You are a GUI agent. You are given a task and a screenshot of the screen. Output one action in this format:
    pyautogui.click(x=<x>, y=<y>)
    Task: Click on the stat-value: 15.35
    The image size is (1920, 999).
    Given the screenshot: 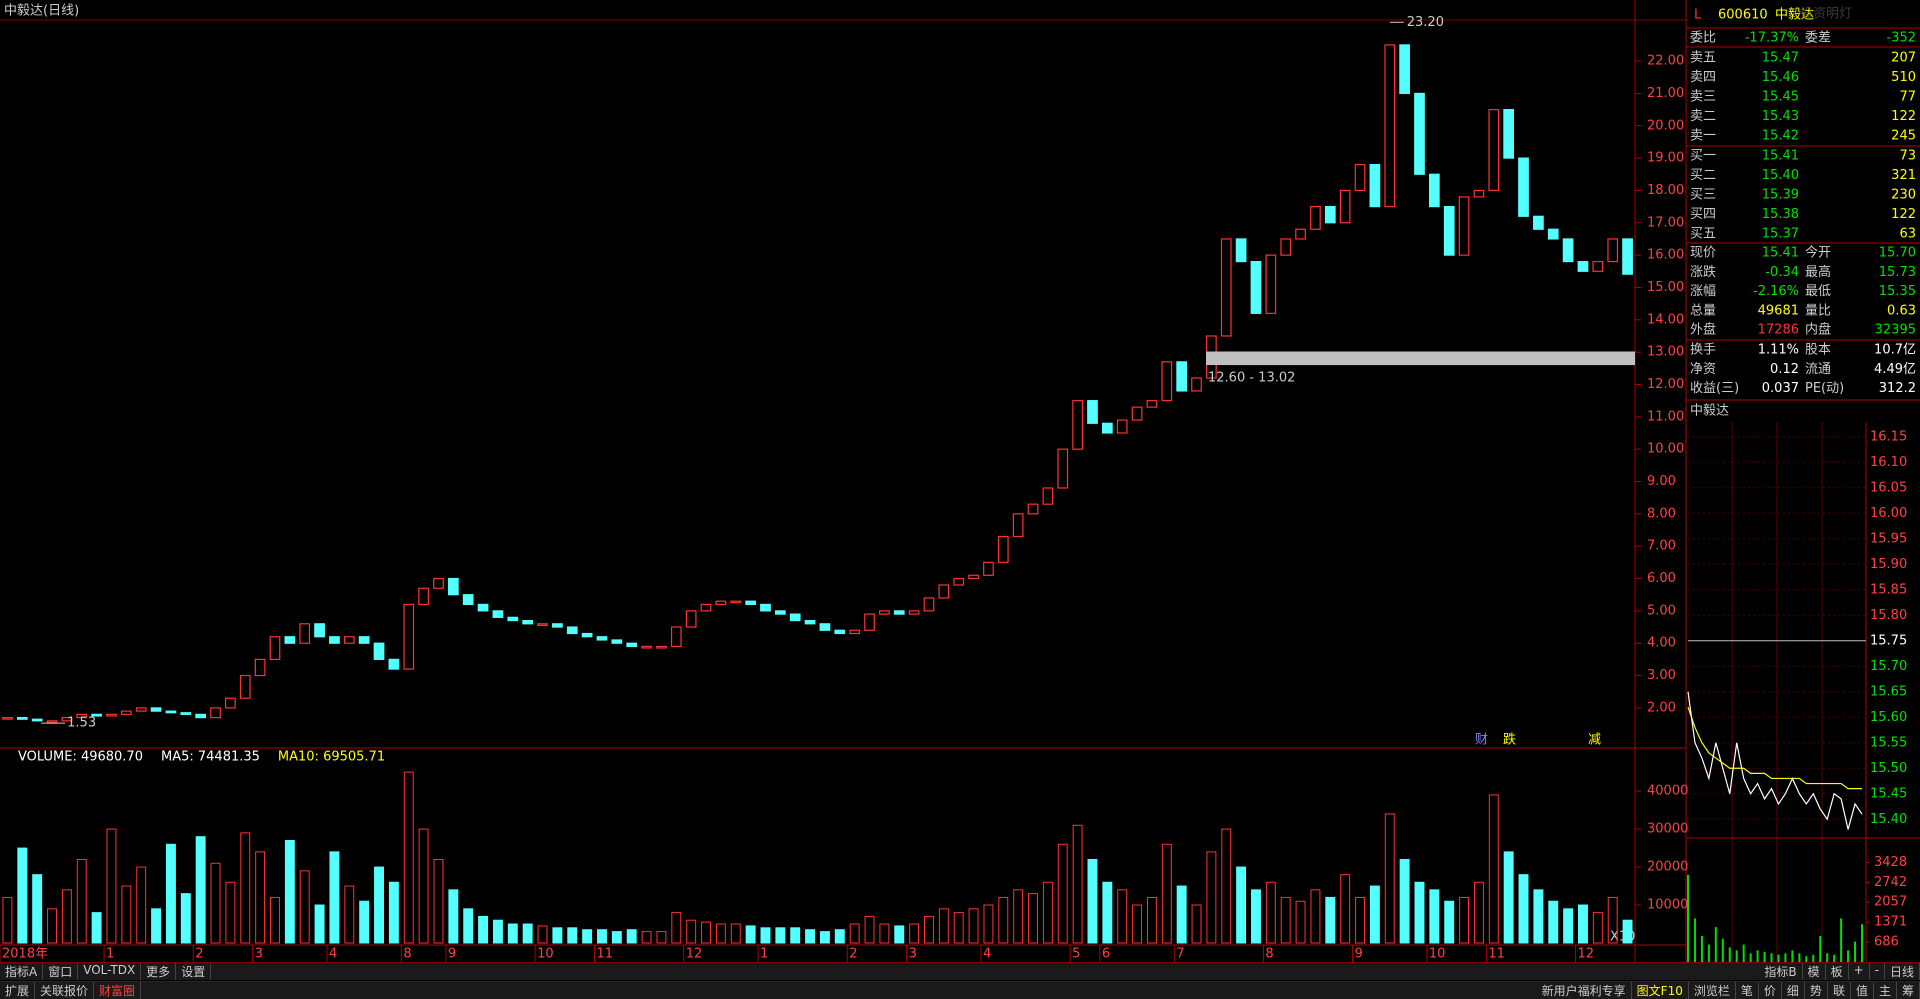 What is the action you would take?
    pyautogui.click(x=1897, y=291)
    